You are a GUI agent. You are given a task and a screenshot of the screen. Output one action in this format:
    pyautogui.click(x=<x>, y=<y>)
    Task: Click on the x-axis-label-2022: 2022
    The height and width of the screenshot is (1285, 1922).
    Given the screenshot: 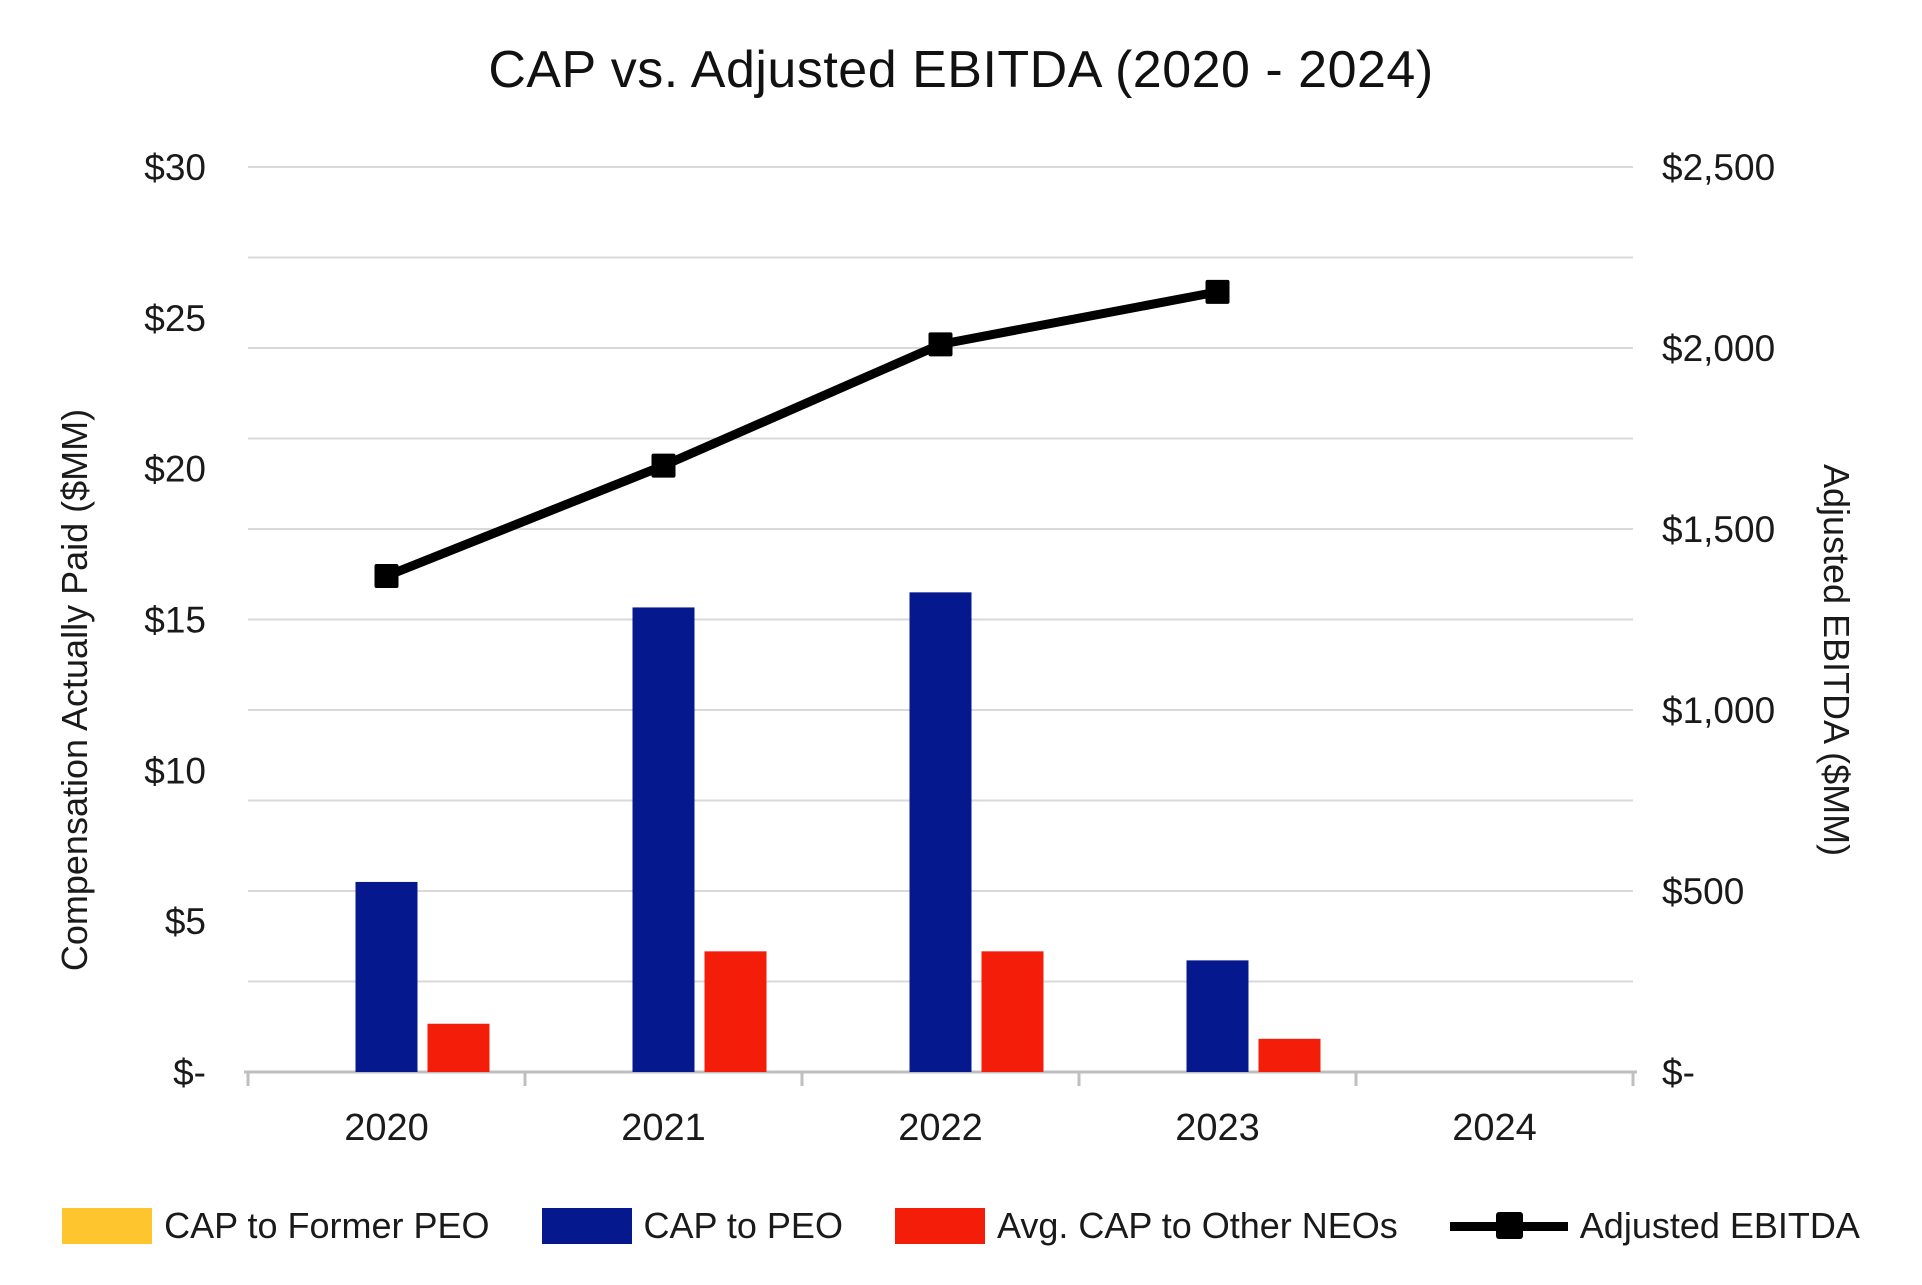 What is the action you would take?
    pyautogui.click(x=940, y=1128)
    